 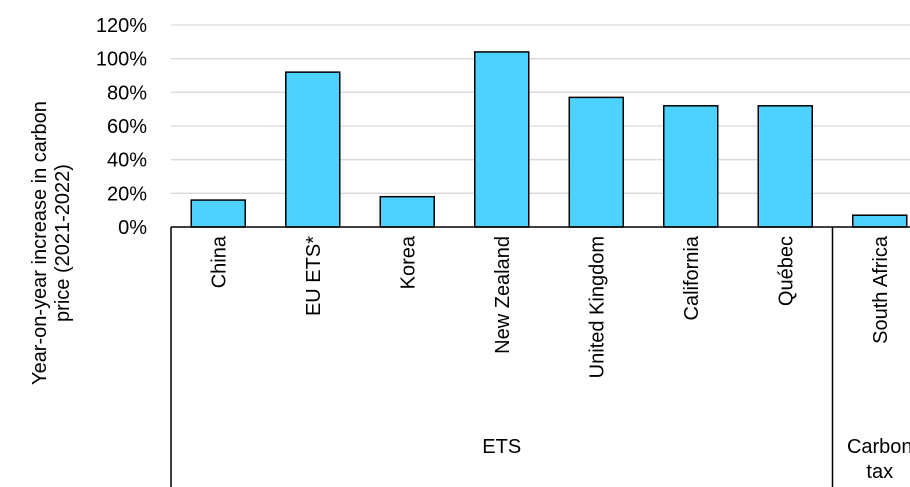 What do you see at coordinates (40, 243) in the screenshot?
I see `y-axis-label-line-1: Year-on-year increase in carbon` at bounding box center [40, 243].